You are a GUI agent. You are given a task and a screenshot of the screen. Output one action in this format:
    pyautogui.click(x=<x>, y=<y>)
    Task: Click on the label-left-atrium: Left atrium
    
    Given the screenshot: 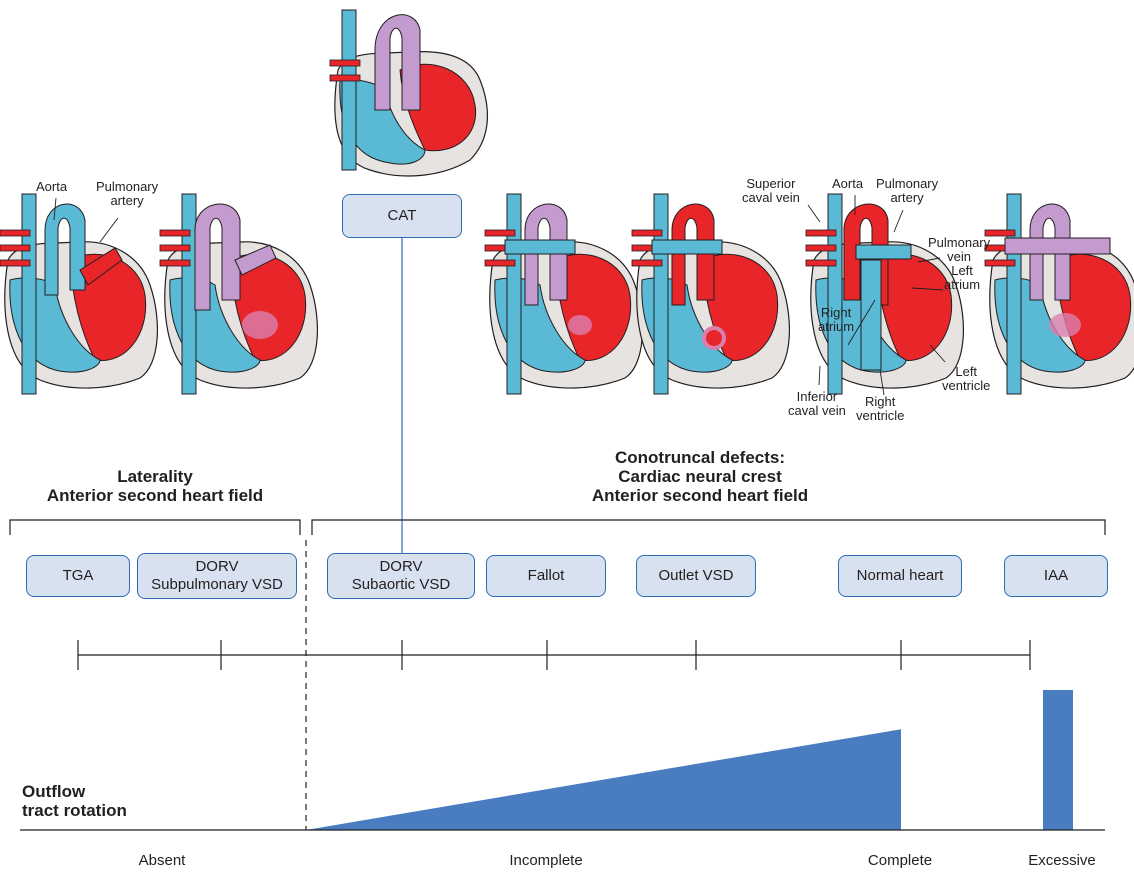 What is the action you would take?
    pyautogui.click(x=962, y=277)
    